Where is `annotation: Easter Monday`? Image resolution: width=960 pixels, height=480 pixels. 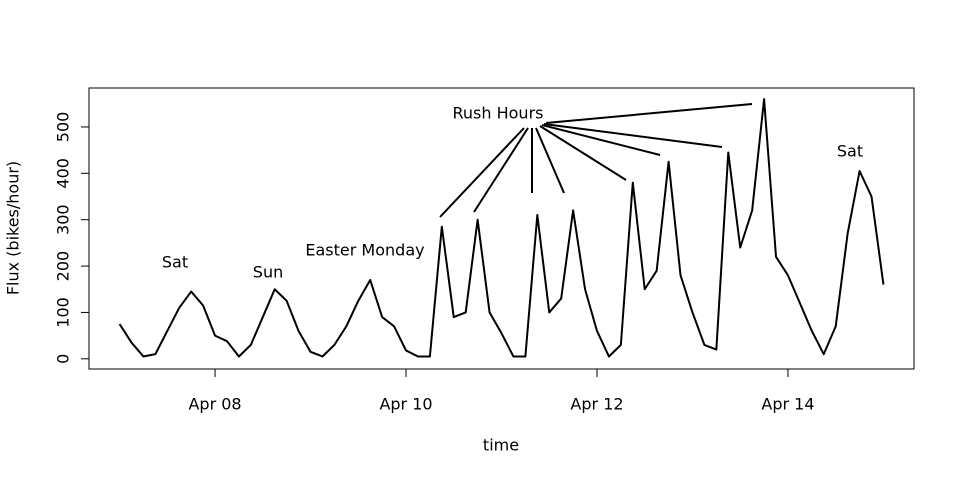 annotation: Easter Monday is located at coordinates (364, 250).